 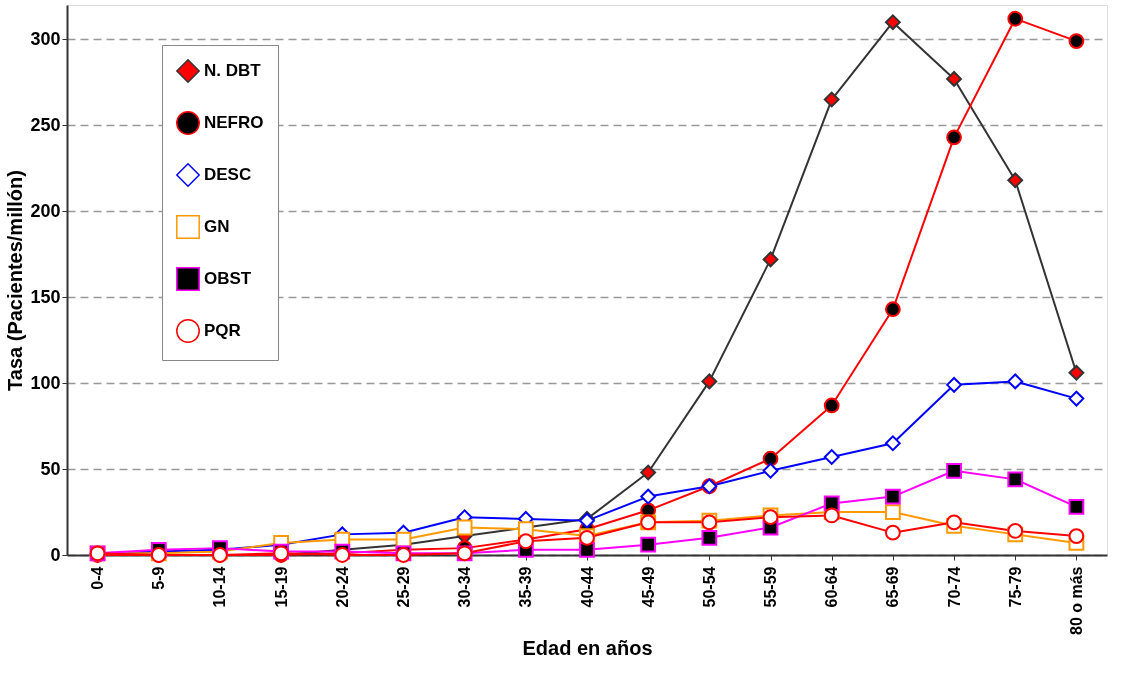 I want to click on legend-label: NEFRO, so click(x=234, y=122).